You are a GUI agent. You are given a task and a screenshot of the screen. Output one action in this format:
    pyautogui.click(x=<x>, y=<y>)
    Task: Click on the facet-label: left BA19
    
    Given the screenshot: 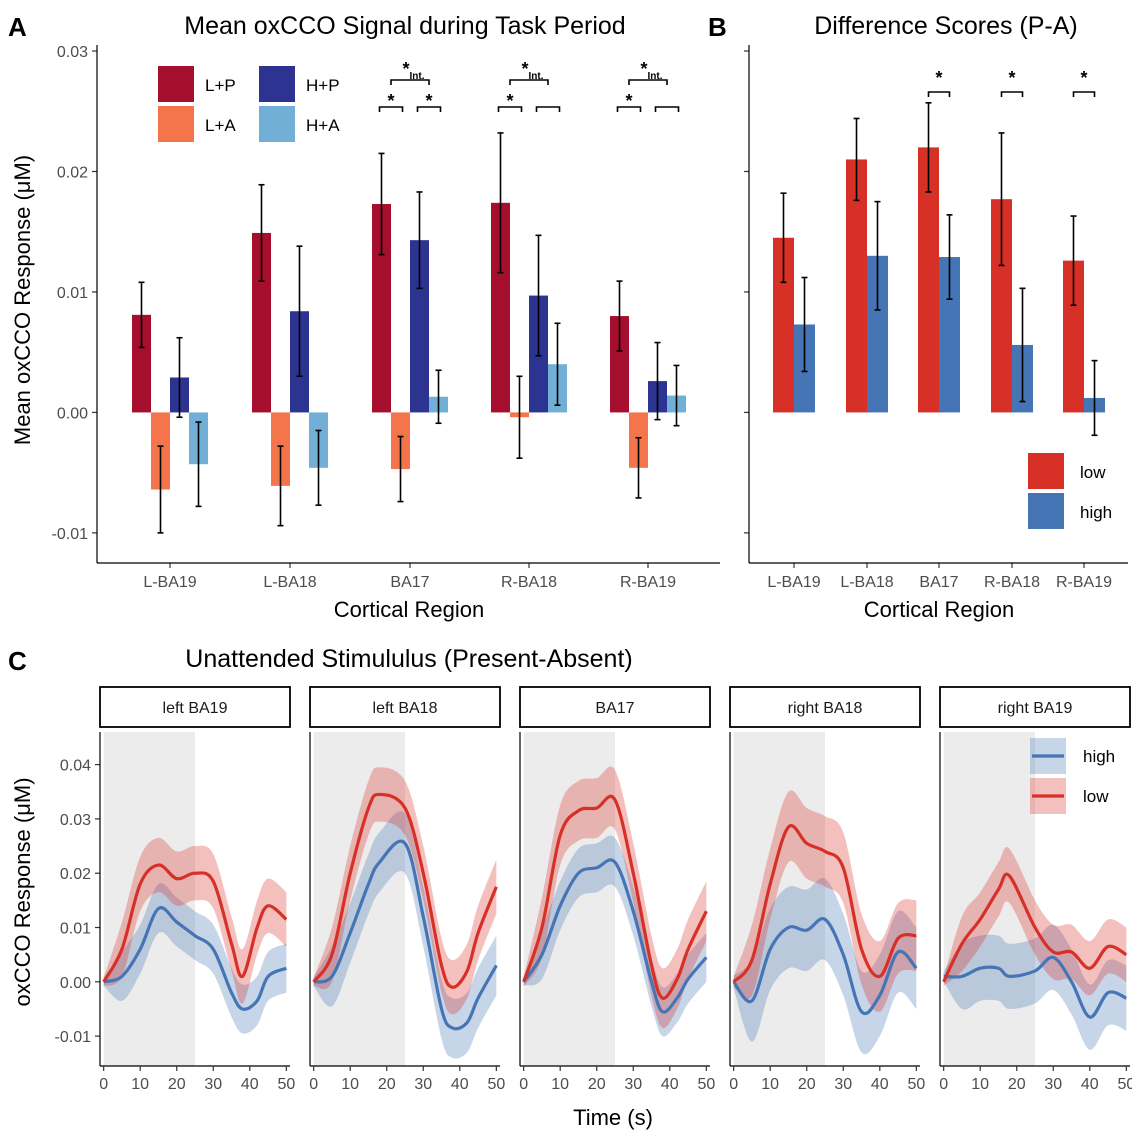 What is the action you would take?
    pyautogui.click(x=195, y=708)
    